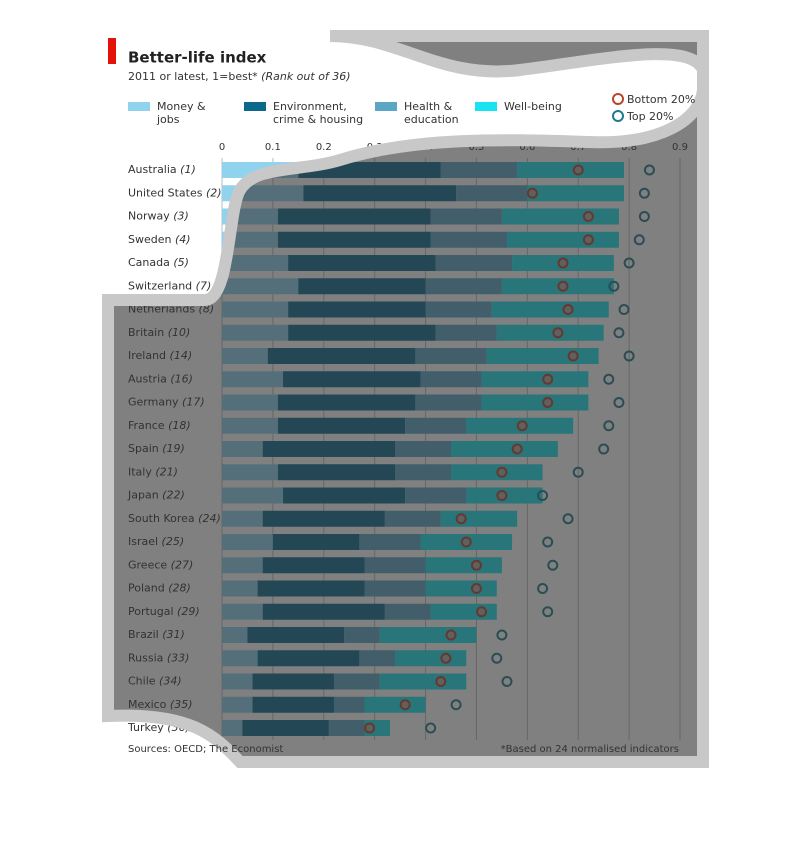  What do you see at coordinates (152, 169) in the screenshot?
I see `country: Australia` at bounding box center [152, 169].